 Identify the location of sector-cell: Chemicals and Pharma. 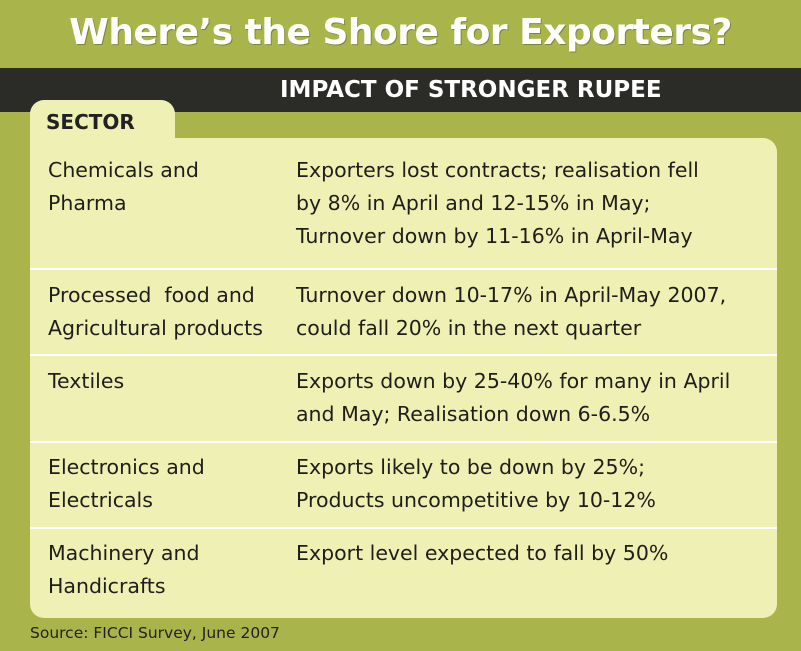
(170, 187).